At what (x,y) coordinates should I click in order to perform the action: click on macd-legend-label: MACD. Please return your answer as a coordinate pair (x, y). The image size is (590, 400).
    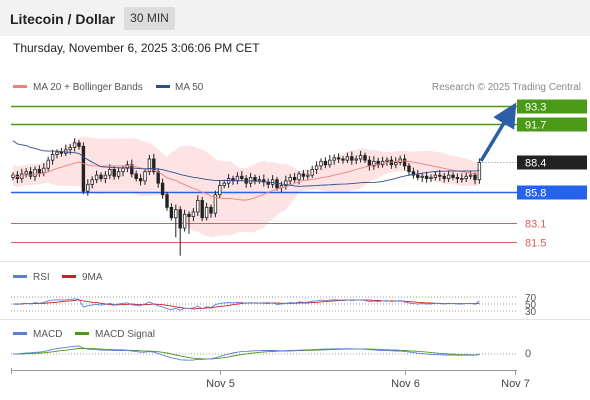
    Looking at the image, I should click on (47, 334).